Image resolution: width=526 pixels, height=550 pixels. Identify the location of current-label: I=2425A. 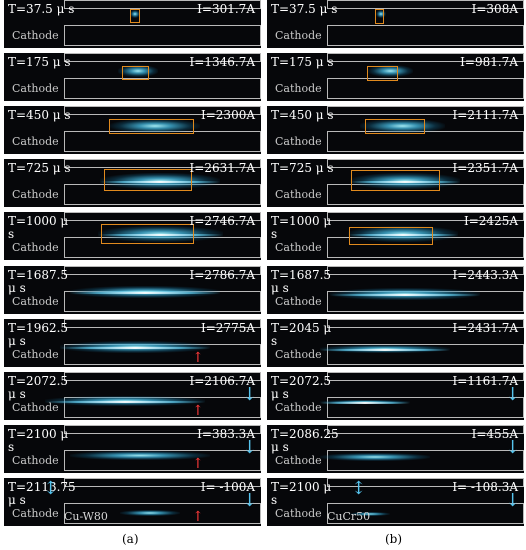
(491, 221).